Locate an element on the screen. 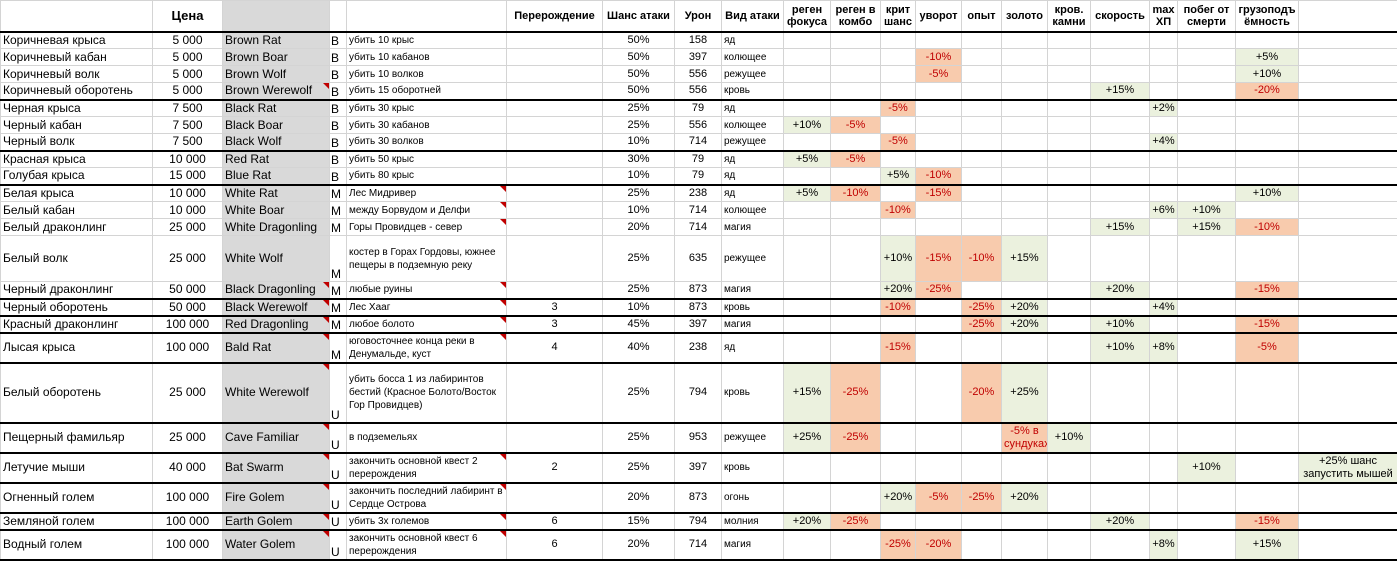 This screenshot has width=1397, height=568. combo-regen-cell: -25% is located at coordinates (855, 437).